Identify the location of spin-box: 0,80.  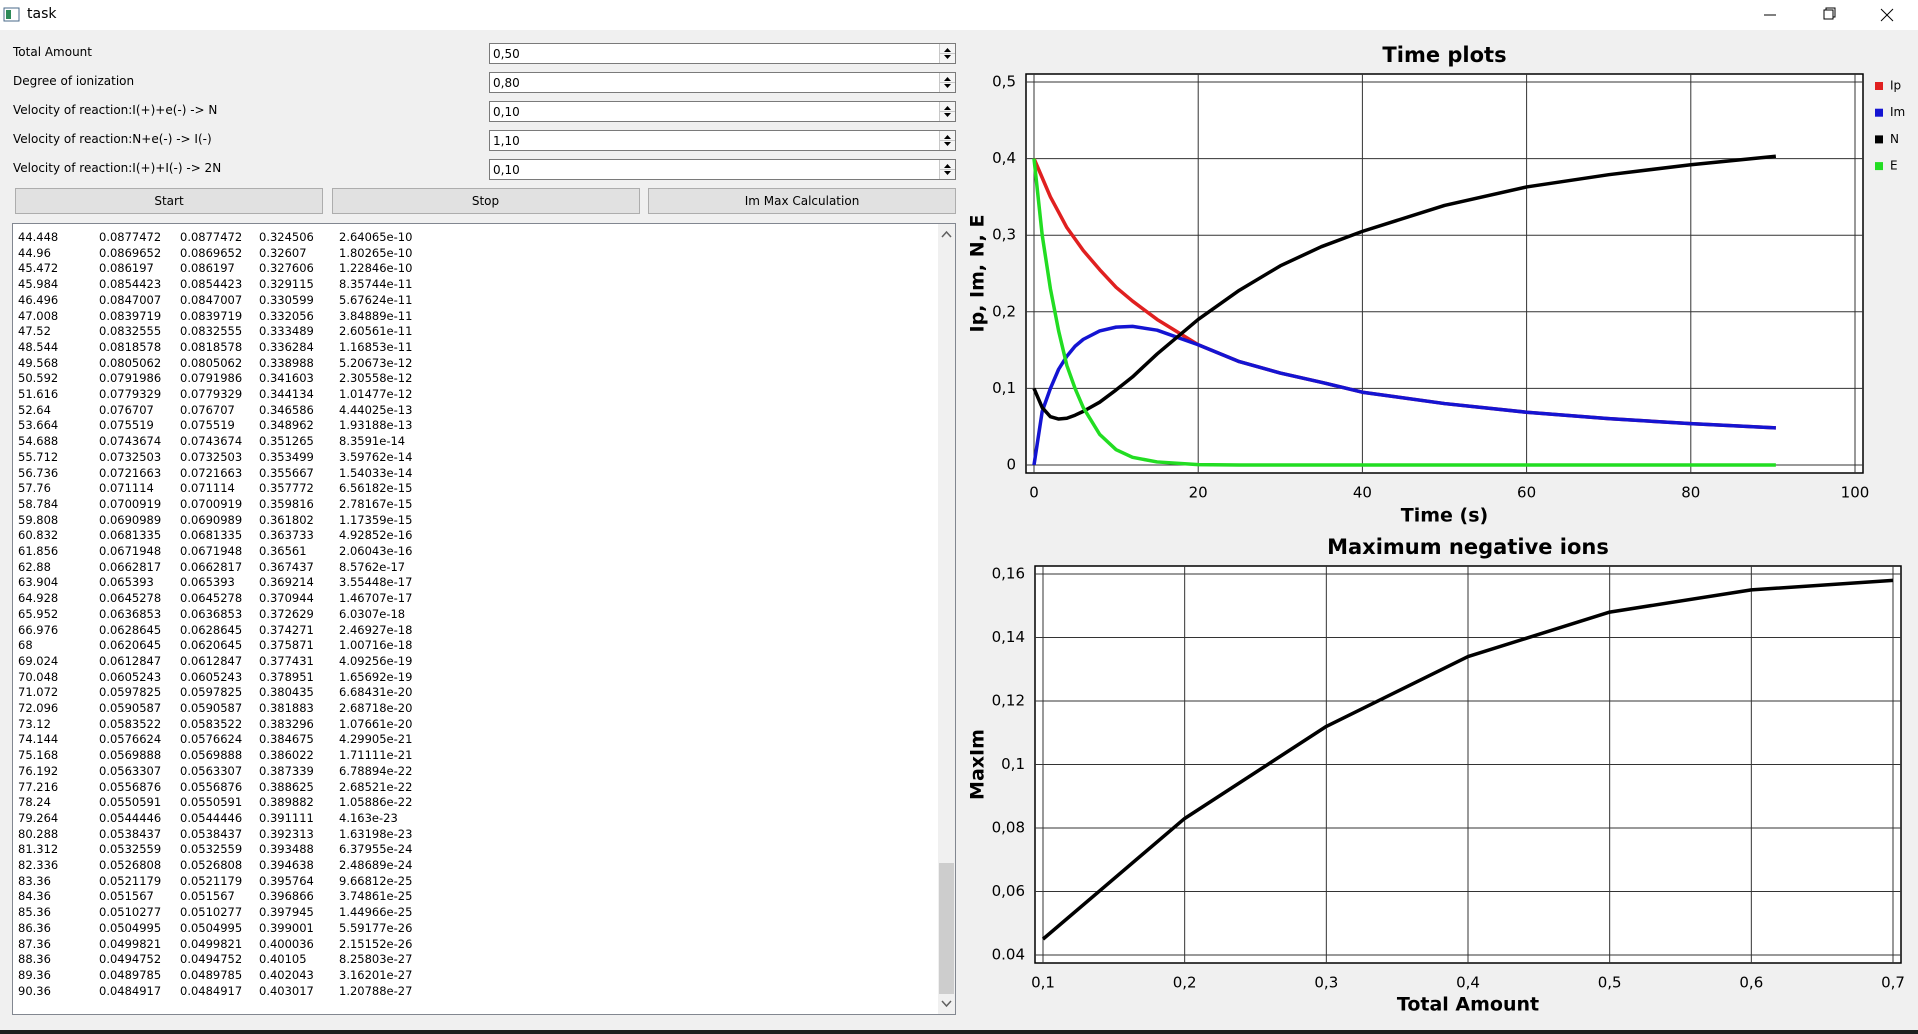
(722, 82).